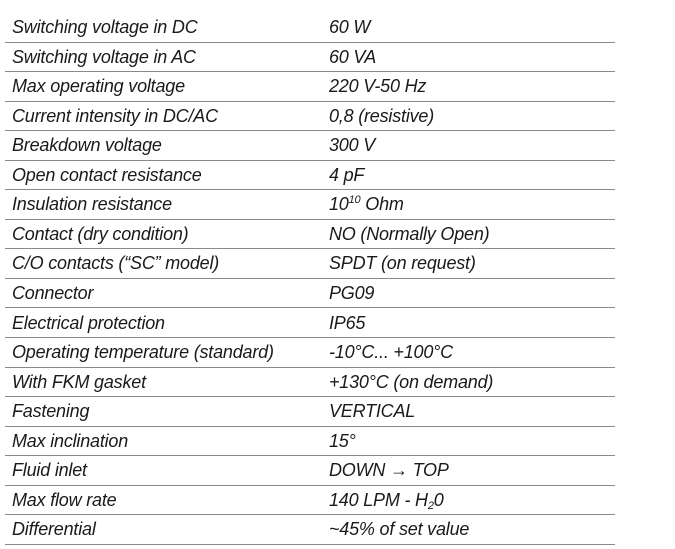 This screenshot has height=549, width=675. Describe the element at coordinates (347, 322) in the screenshot. I see `value: IP65` at that location.